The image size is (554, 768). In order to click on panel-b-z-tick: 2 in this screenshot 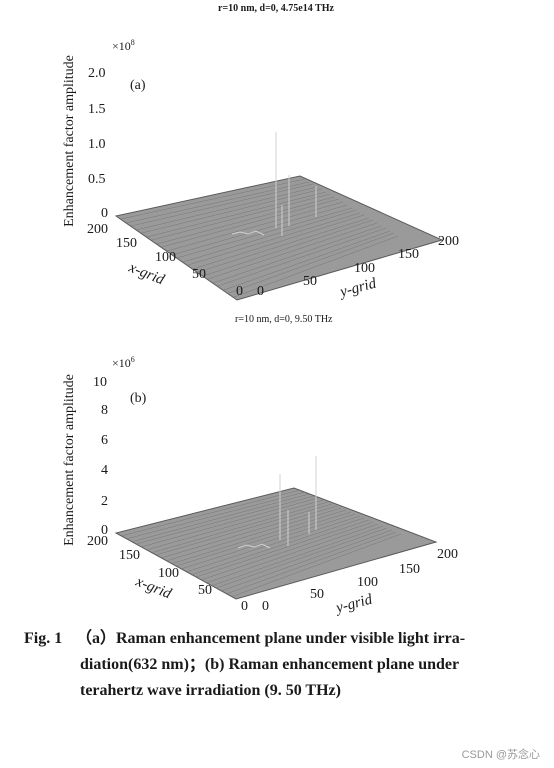, I will do `click(104, 501)`.